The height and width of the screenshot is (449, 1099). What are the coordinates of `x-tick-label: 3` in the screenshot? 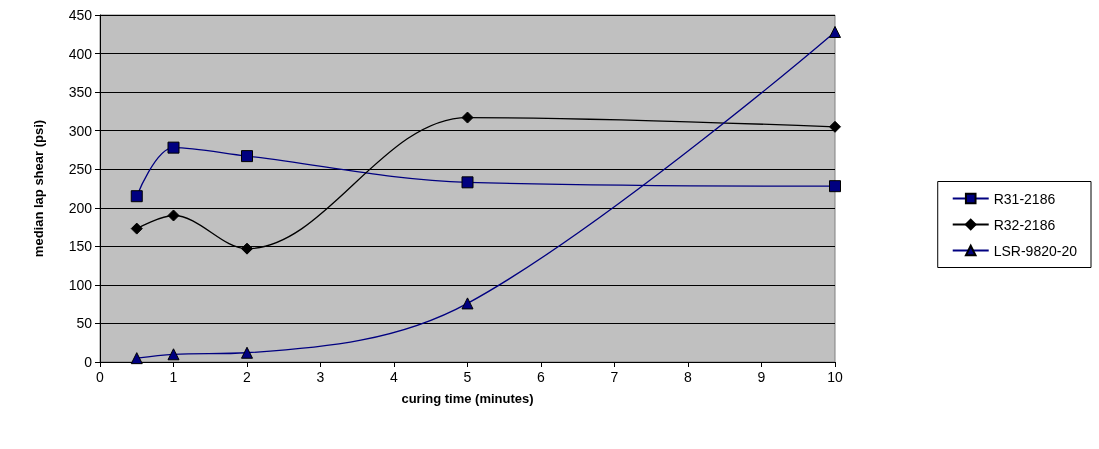 It's located at (320, 377).